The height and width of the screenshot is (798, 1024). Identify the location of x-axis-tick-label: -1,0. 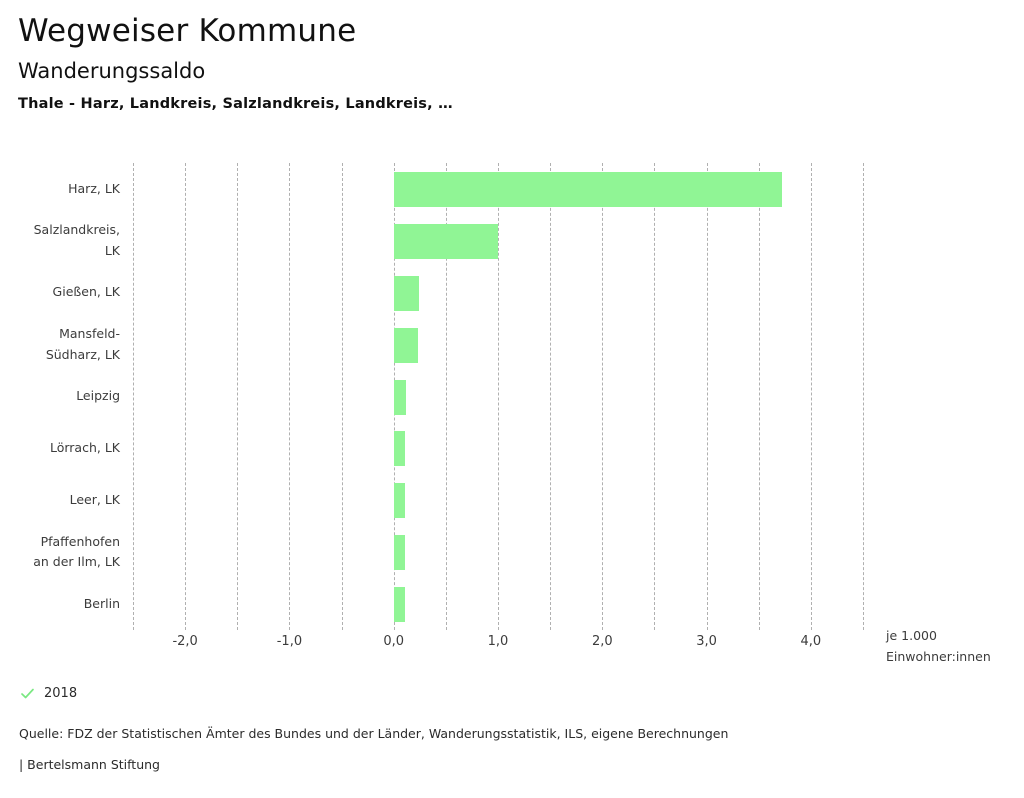
(289, 641).